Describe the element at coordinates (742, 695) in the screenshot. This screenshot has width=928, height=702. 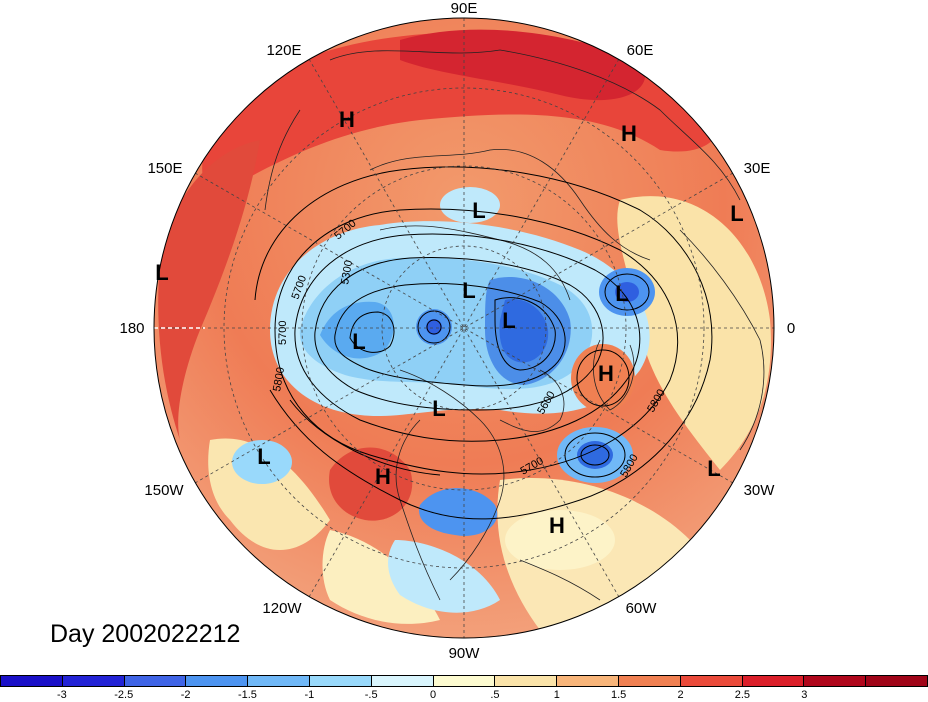
I see `colorbar-tick-label: 2.5` at that location.